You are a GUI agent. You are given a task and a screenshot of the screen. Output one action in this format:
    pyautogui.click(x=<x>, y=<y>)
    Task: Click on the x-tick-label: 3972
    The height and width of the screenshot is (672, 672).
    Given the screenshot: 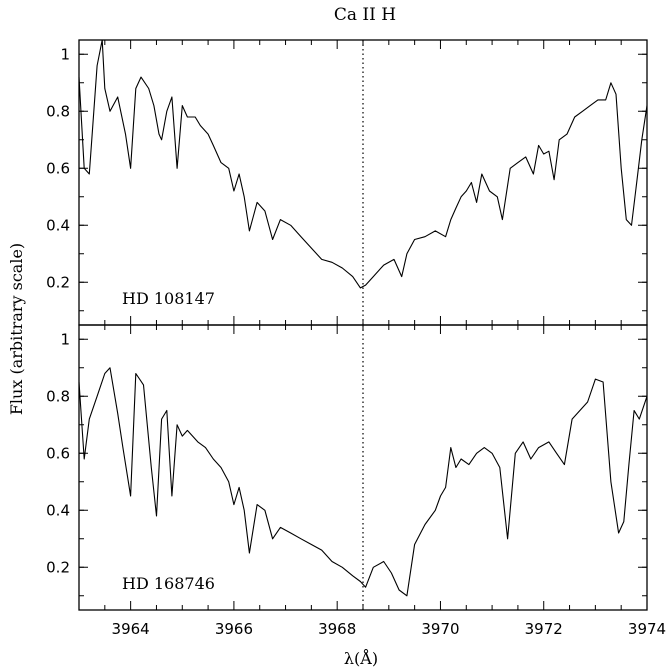 What is the action you would take?
    pyautogui.click(x=544, y=629)
    